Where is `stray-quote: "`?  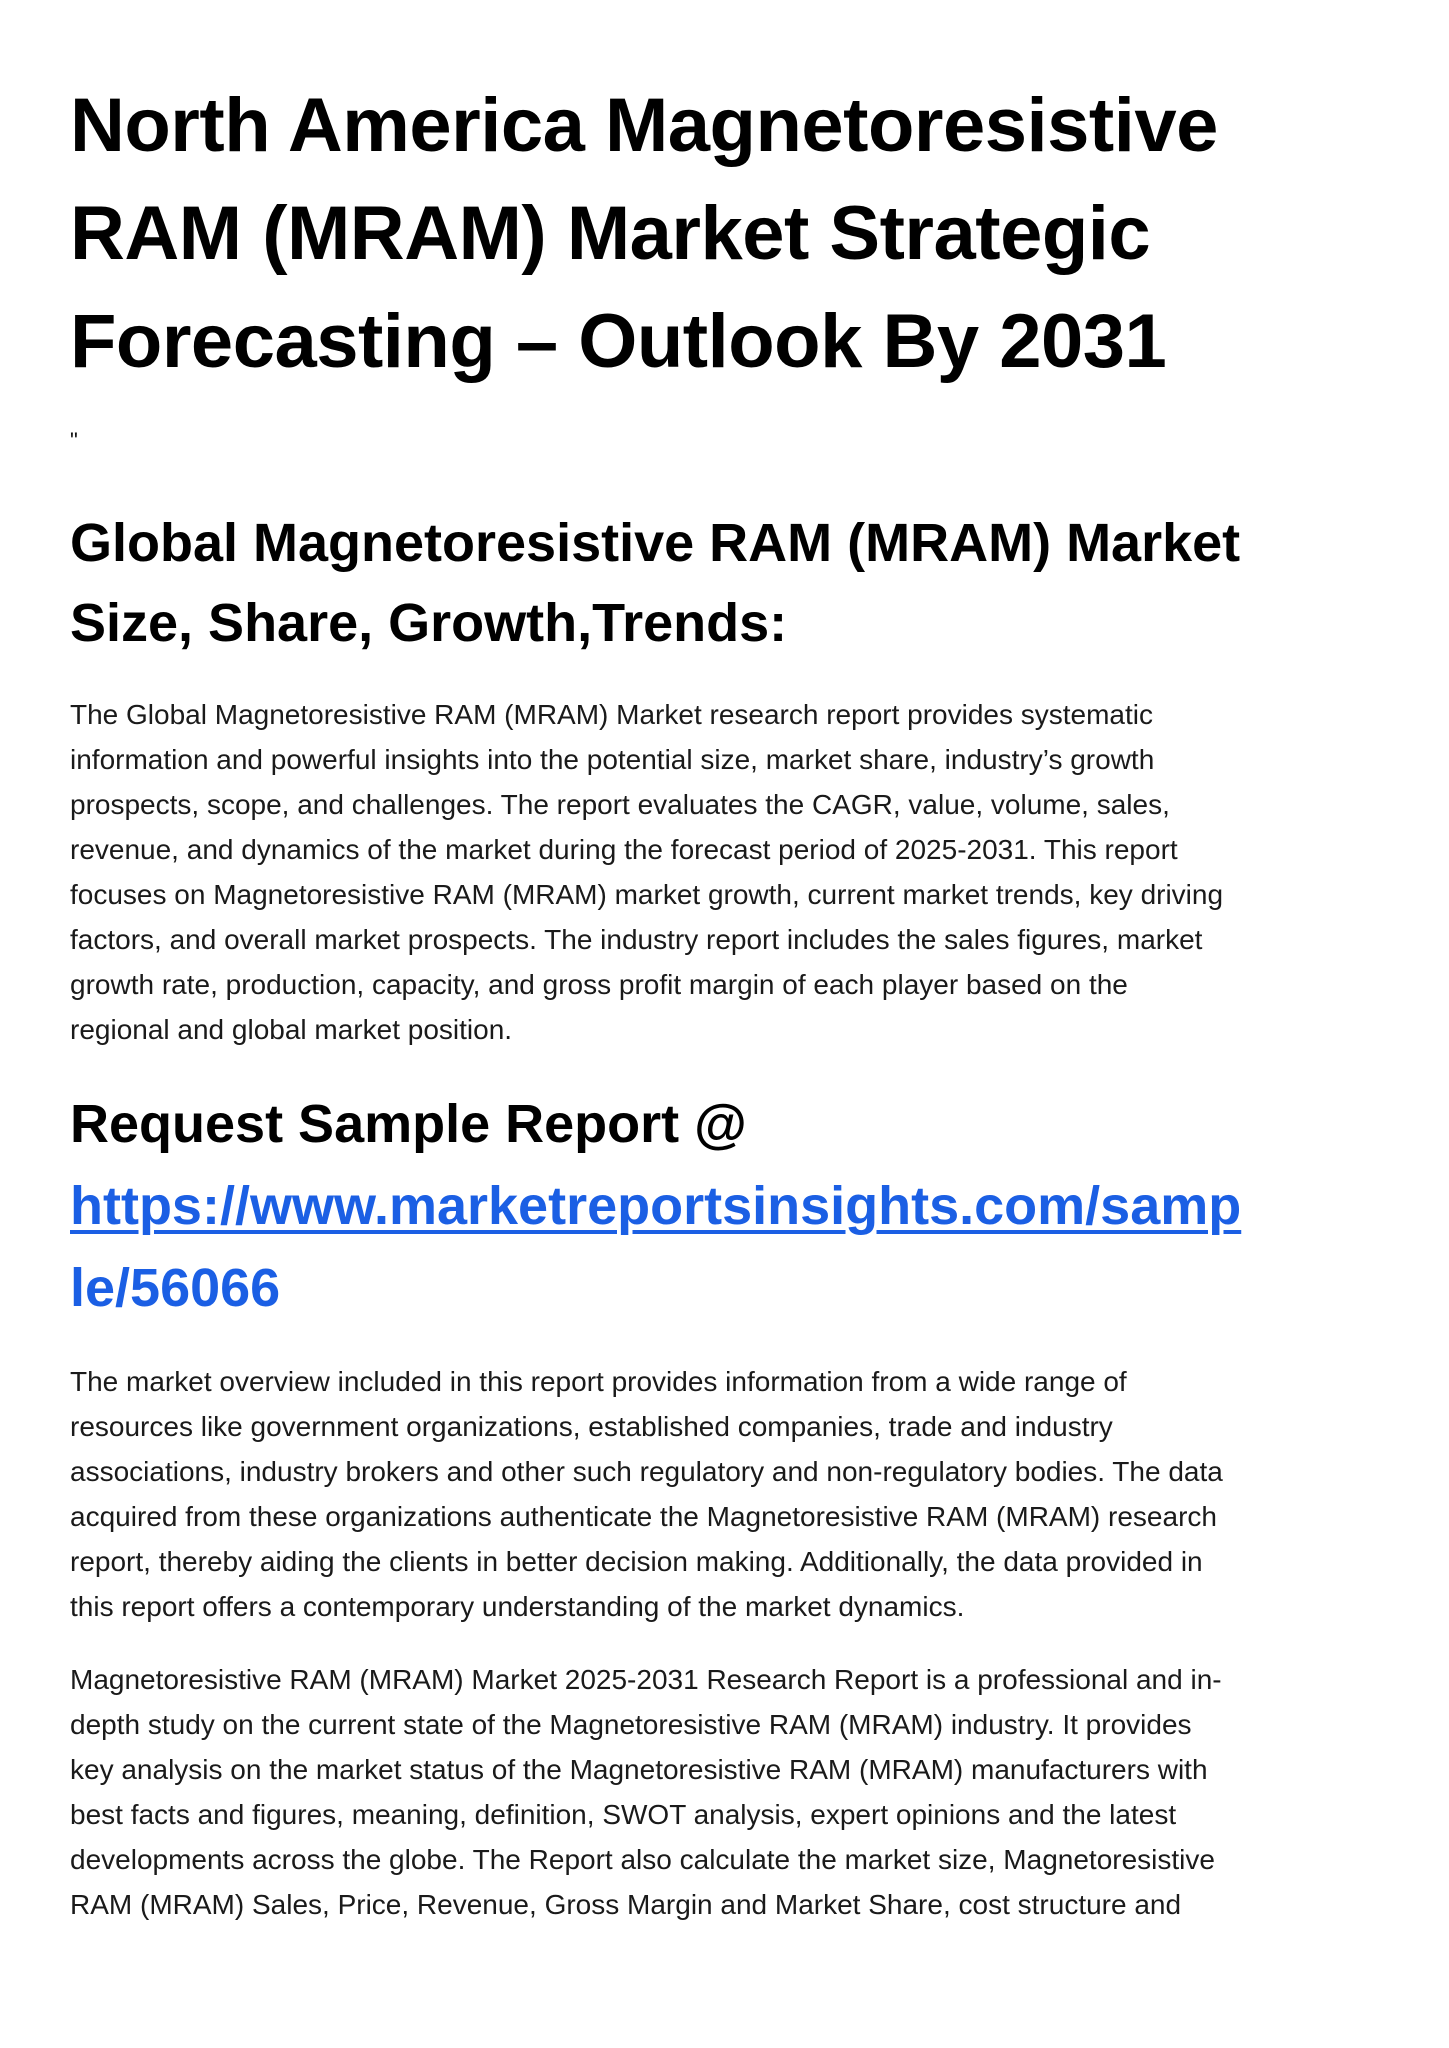 stray-quote: " is located at coordinates (74, 440).